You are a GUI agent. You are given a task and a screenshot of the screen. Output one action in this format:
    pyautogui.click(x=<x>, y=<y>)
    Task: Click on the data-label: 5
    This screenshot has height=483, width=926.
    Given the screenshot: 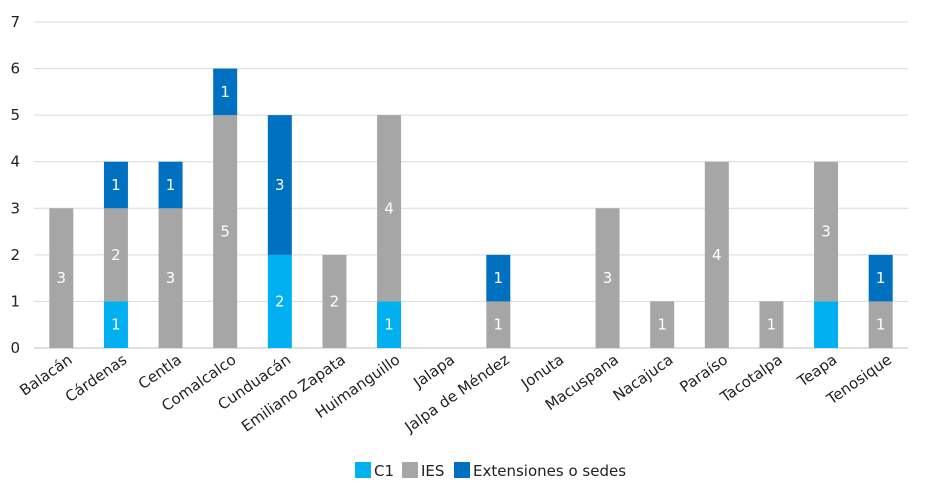 What is the action you would take?
    pyautogui.click(x=225, y=232)
    